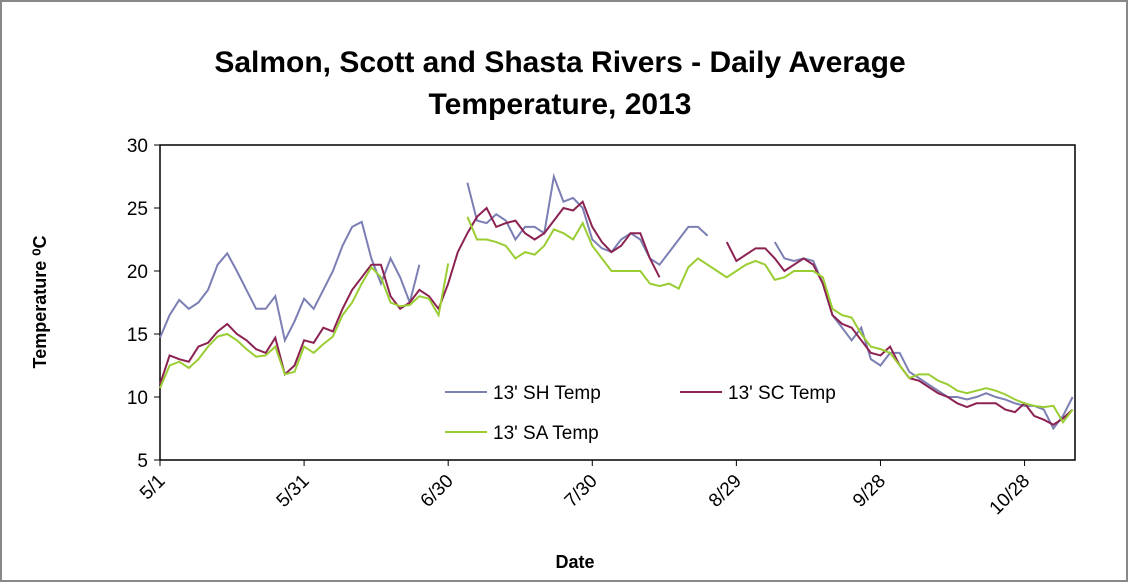 The height and width of the screenshot is (587, 1128). What do you see at coordinates (137, 146) in the screenshot?
I see `y-tick-label: 30` at bounding box center [137, 146].